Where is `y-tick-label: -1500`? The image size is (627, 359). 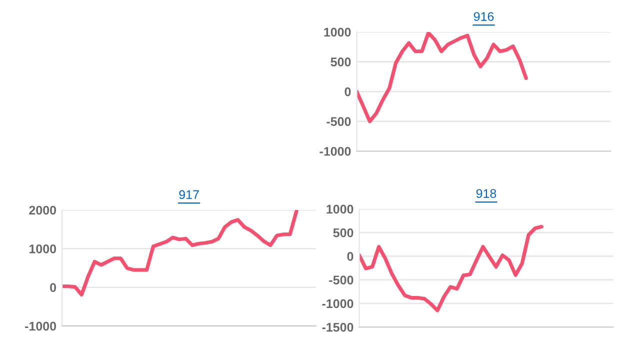 y-tick-label: -1500 is located at coordinates (338, 327).